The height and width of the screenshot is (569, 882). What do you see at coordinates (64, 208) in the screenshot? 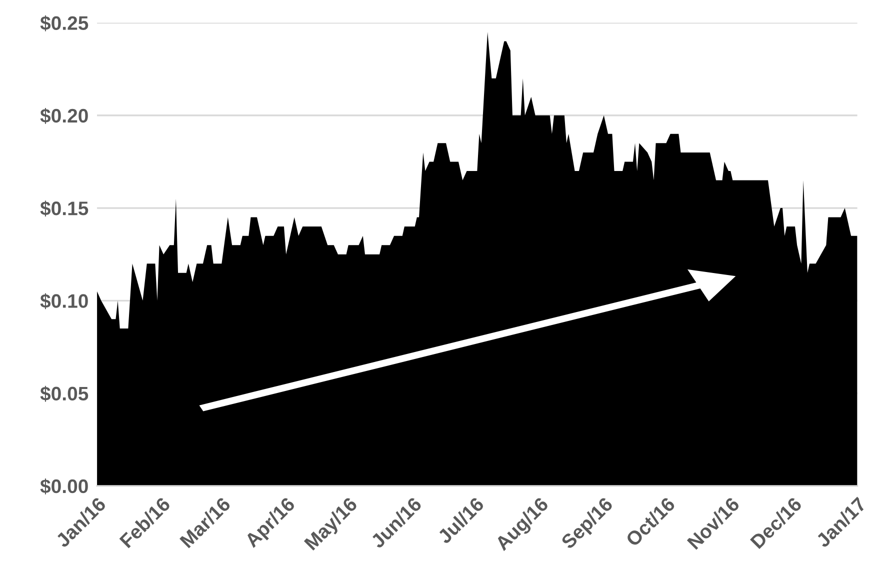
I see `y-tick-label: $0.15` at bounding box center [64, 208].